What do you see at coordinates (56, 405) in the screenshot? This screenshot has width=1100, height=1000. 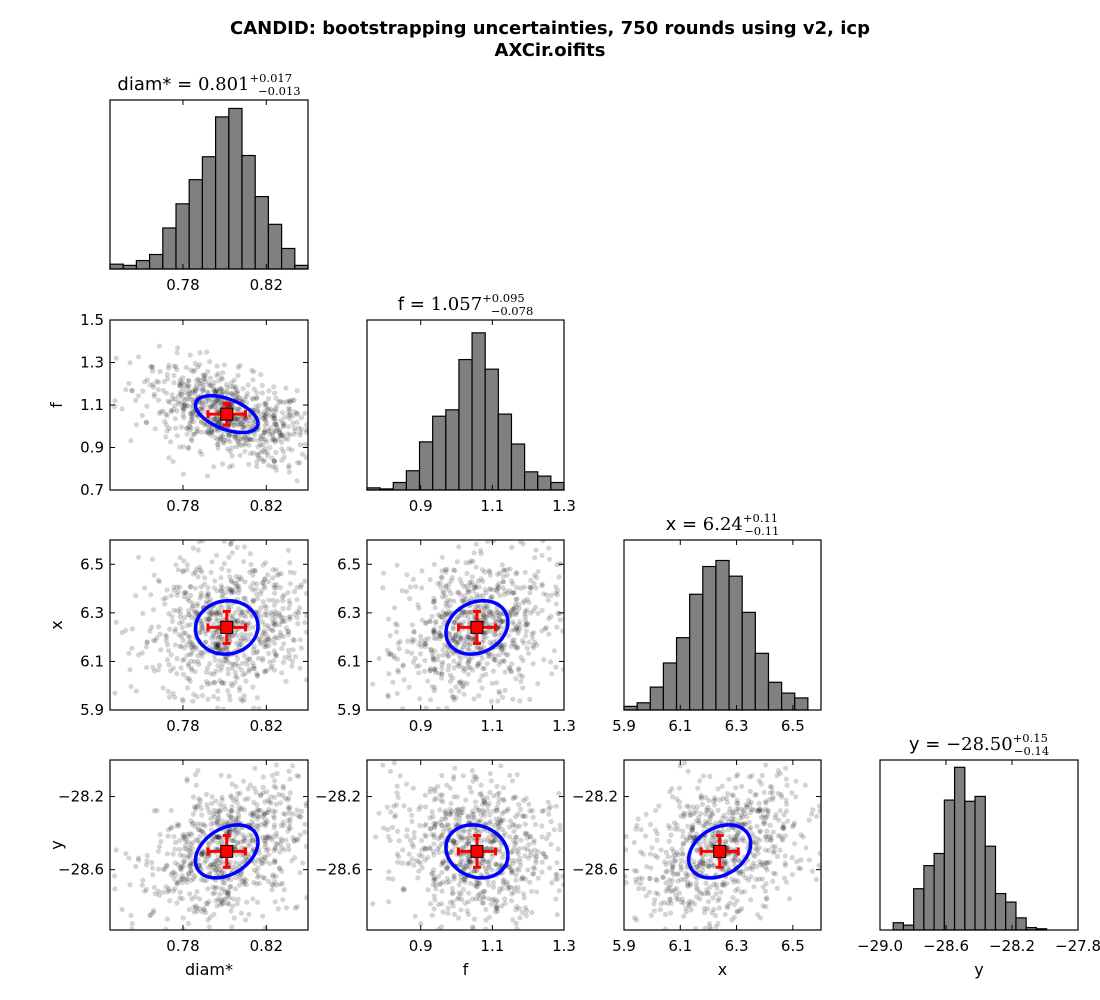 I see `y-axis-label: f` at bounding box center [56, 405].